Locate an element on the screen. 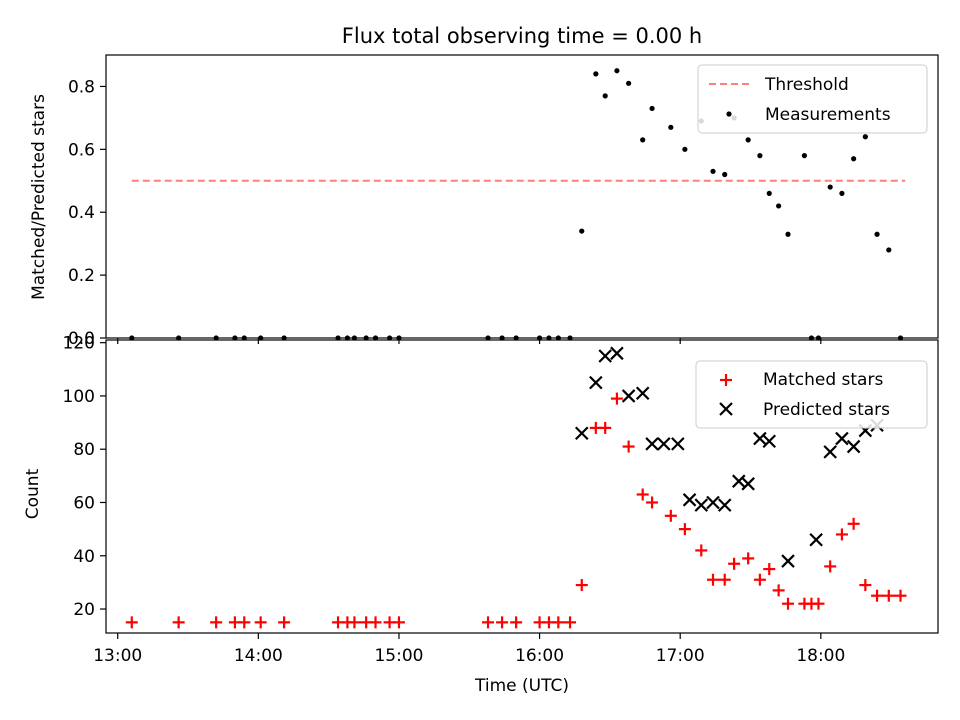  ratio-ylabel: Matched/Predicted stars is located at coordinates (39, 197).